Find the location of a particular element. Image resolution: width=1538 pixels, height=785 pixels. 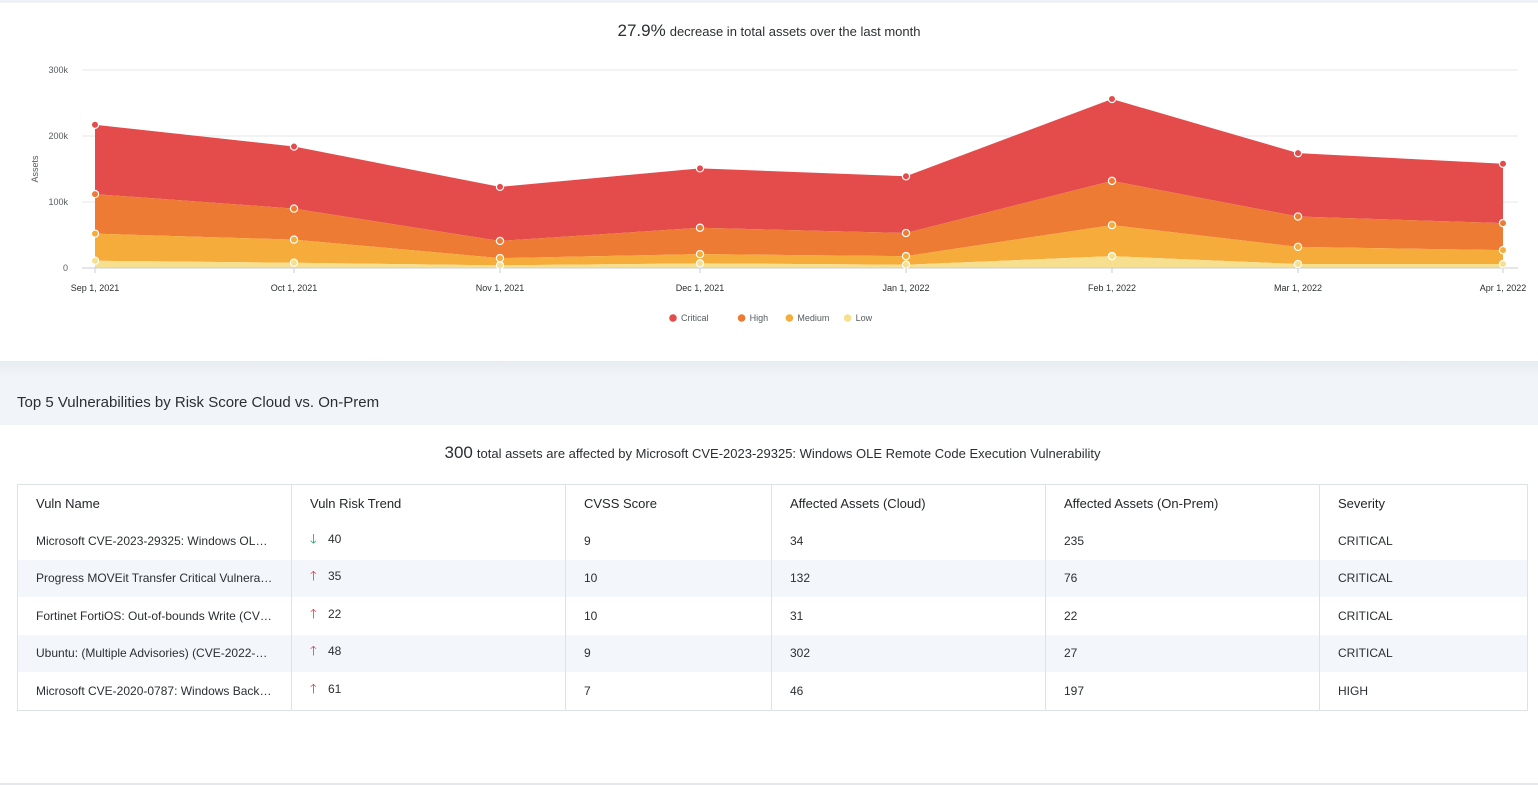

column-header-severity: Severity is located at coordinates (1423, 503).